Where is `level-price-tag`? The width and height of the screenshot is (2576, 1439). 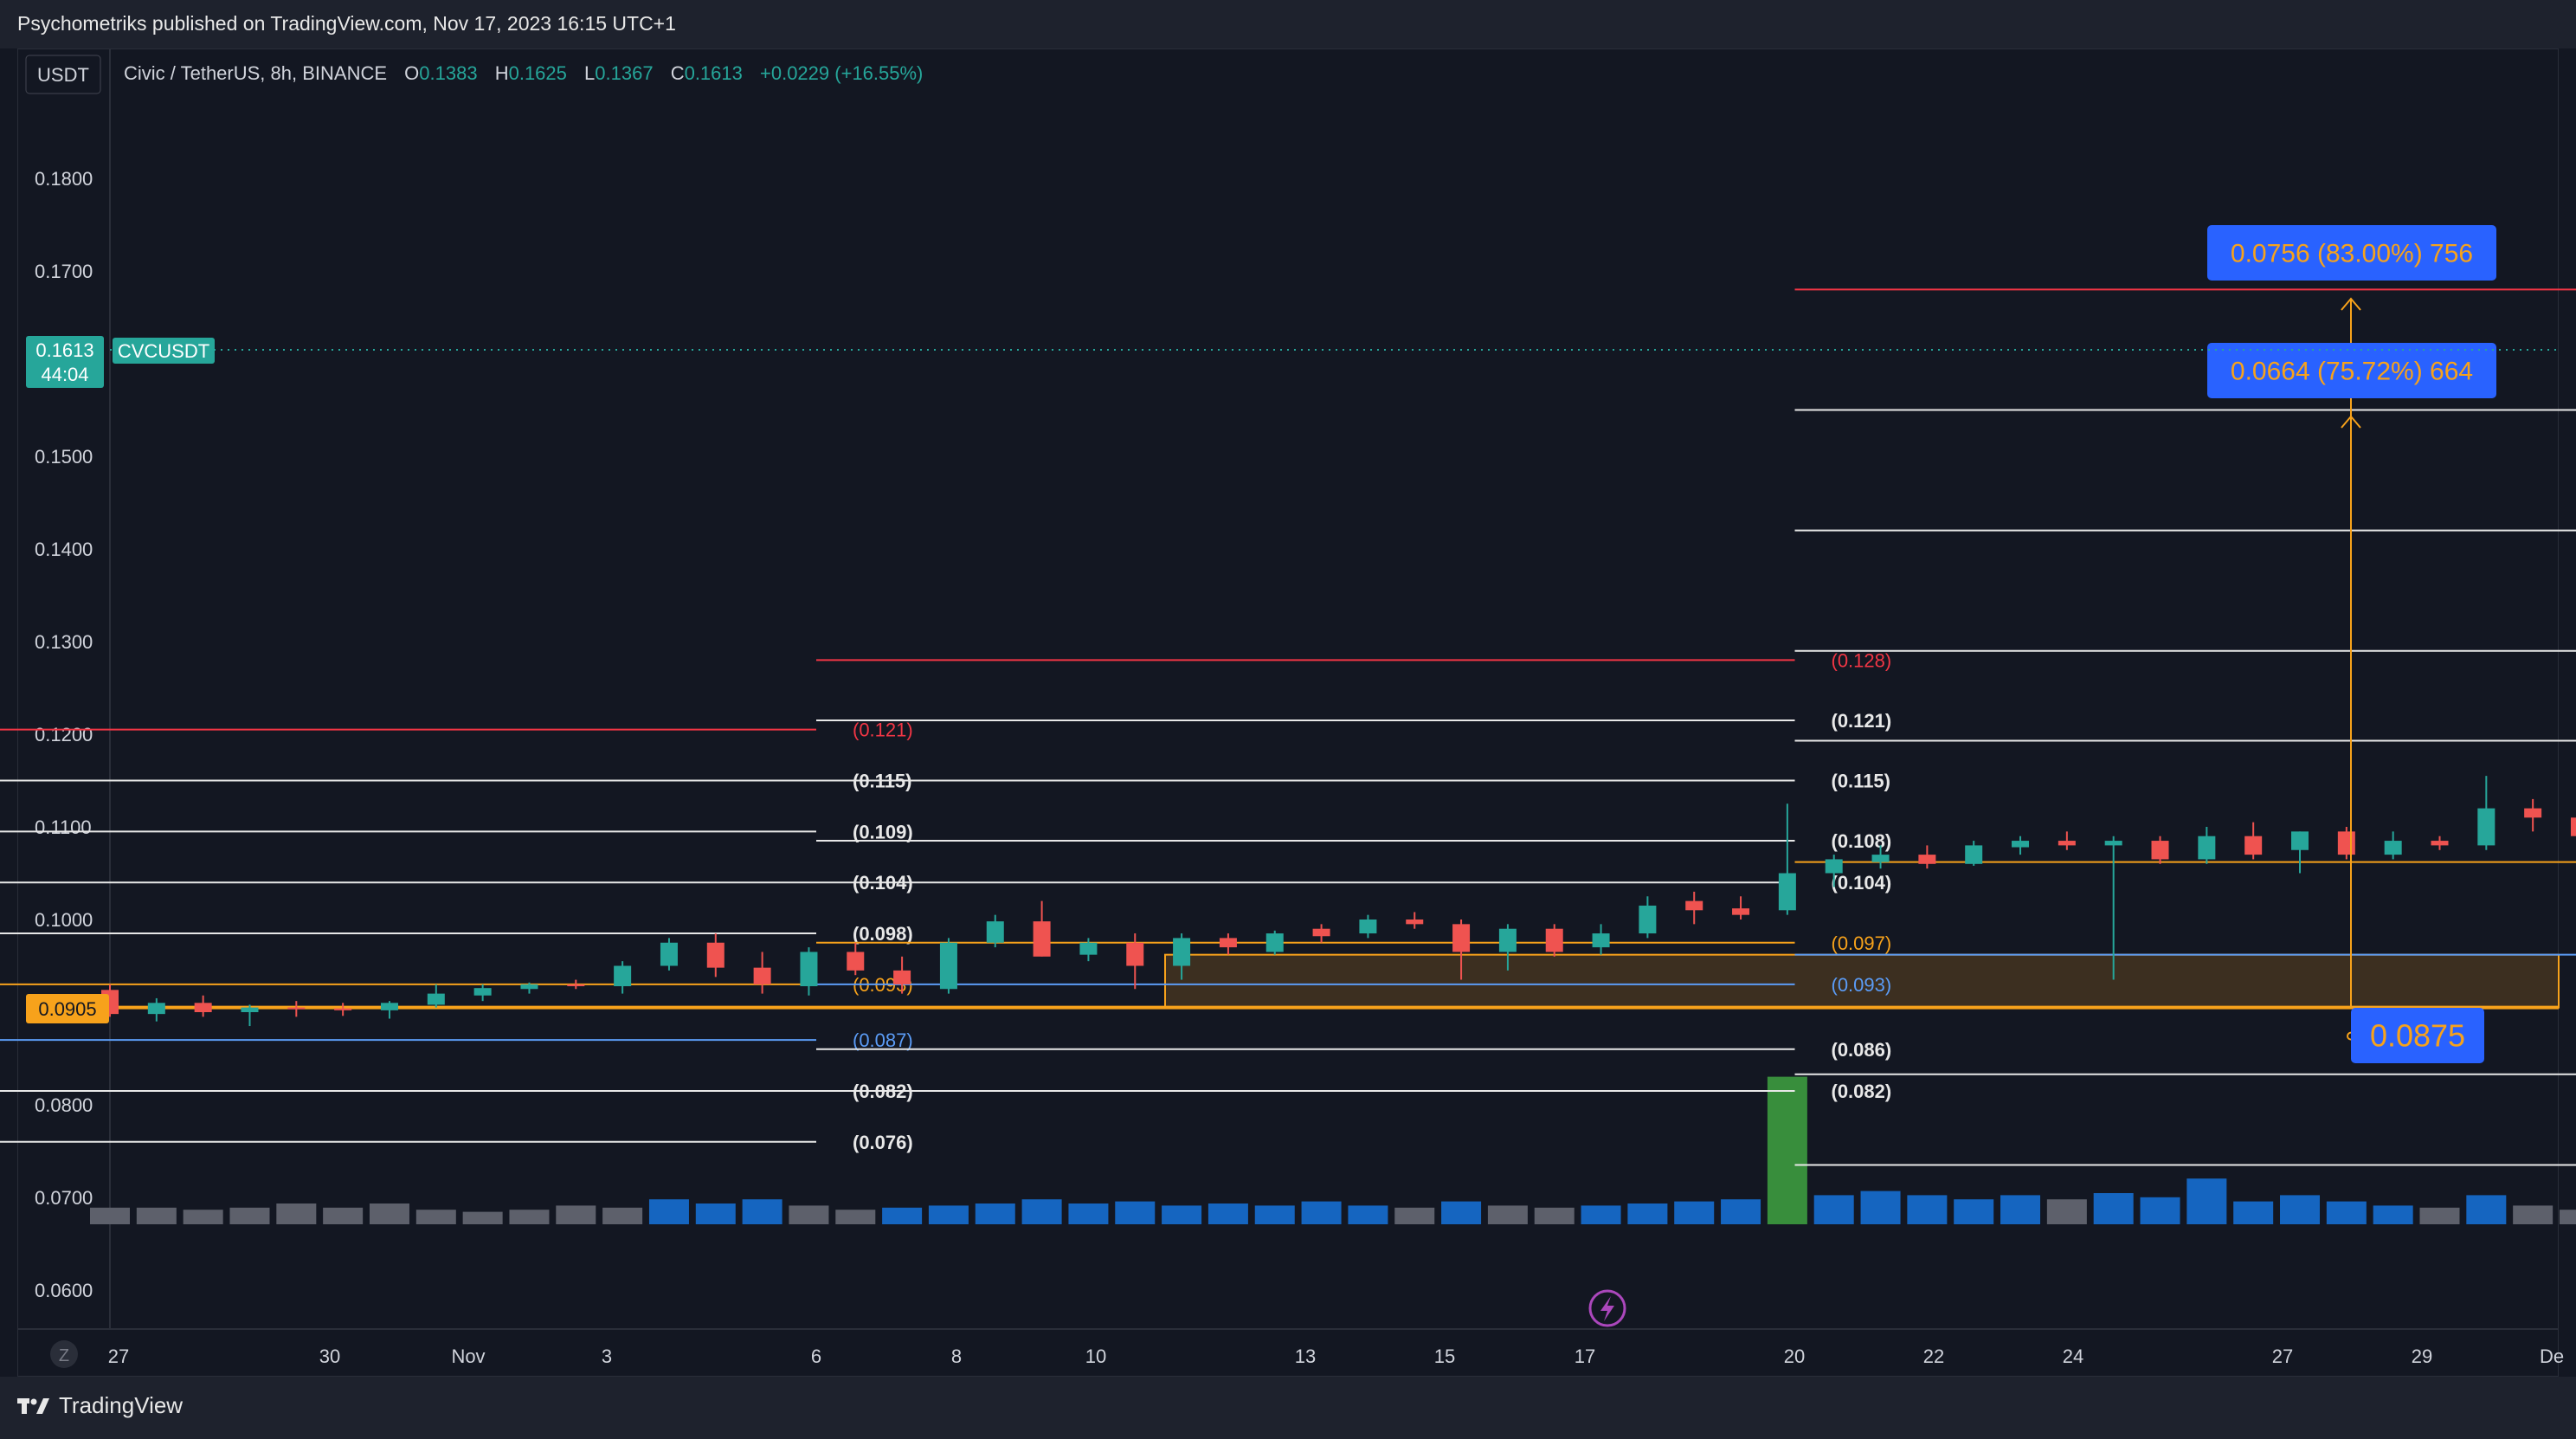
level-price-tag is located at coordinates (67, 1008).